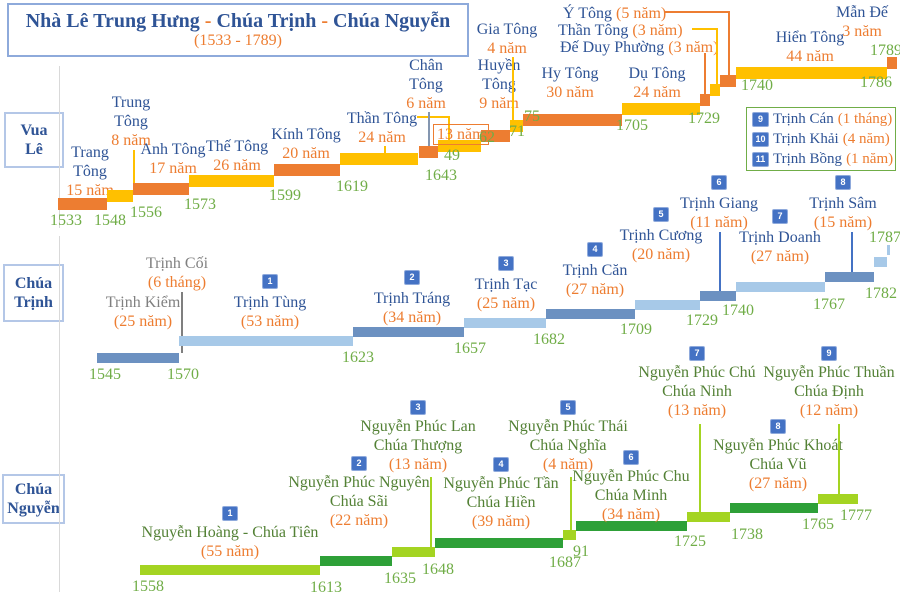  I want to click on reign-label: Nguyễn Phúc Nguyên Chúa Sãi (22 năm), so click(359, 501).